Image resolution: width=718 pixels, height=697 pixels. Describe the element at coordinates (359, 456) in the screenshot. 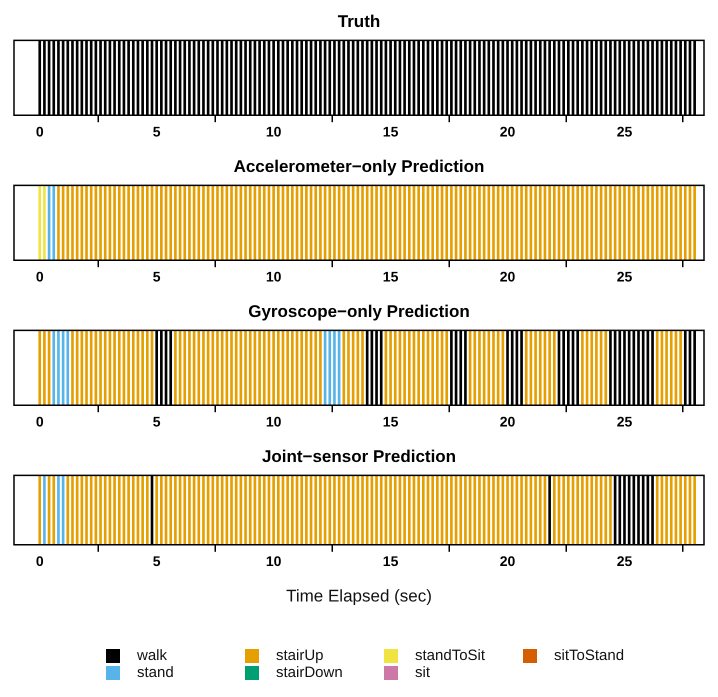

I see `chart-title: Joint−sensor Prediction` at that location.